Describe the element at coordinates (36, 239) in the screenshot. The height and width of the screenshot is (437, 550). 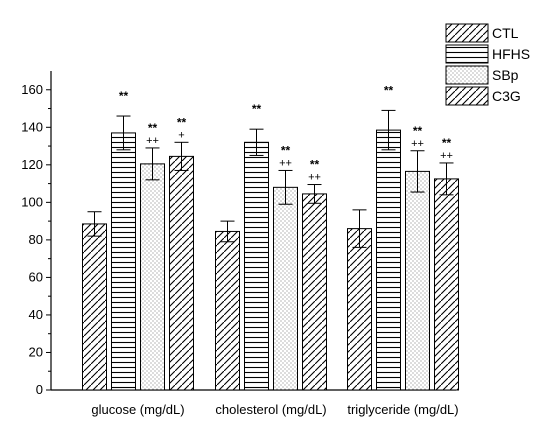
I see `y-tick-label: 80` at that location.